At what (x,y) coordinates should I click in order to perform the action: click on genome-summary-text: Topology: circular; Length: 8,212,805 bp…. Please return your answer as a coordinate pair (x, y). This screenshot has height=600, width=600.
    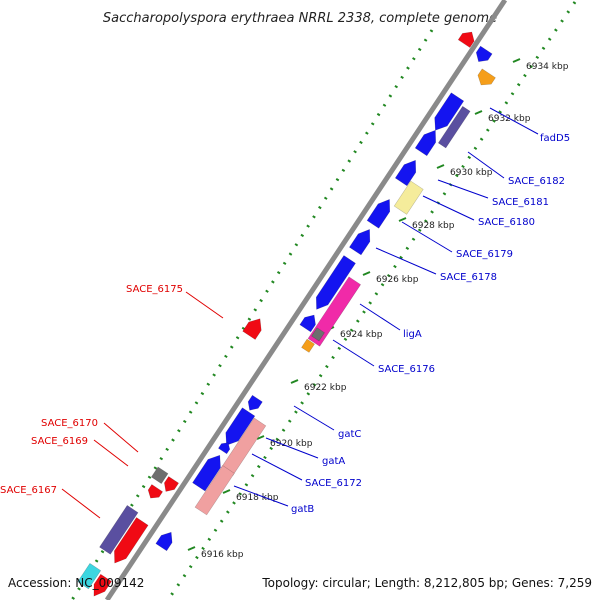
    Looking at the image, I should click on (426, 583).